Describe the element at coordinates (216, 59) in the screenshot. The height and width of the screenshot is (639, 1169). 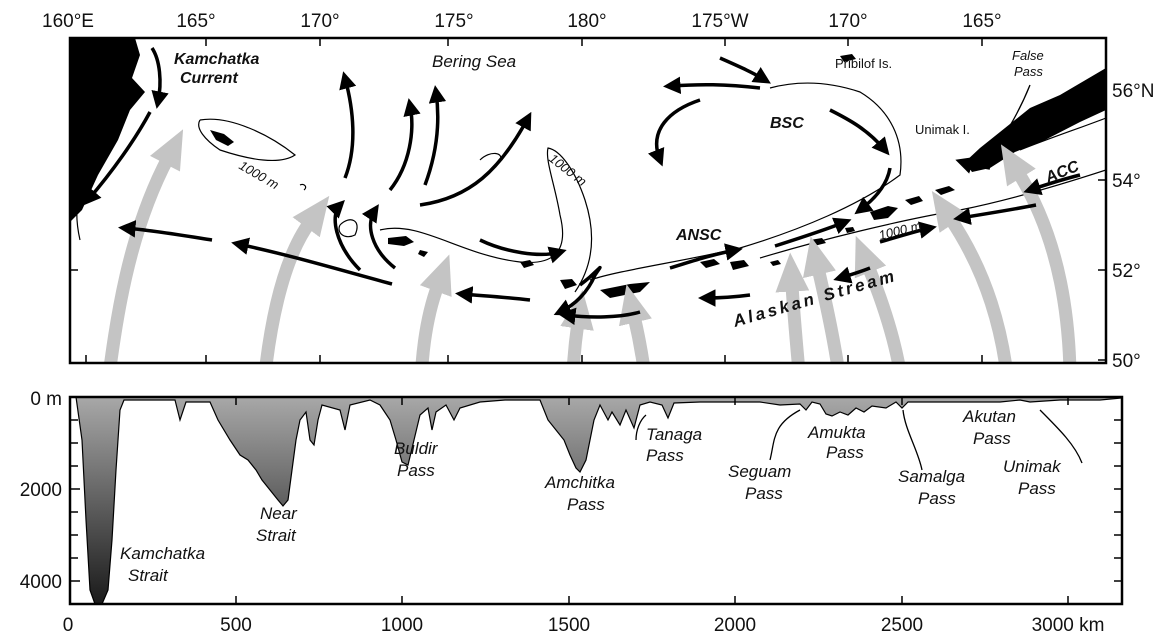
I see `kamchatka-current-label: Kamchatka` at that location.